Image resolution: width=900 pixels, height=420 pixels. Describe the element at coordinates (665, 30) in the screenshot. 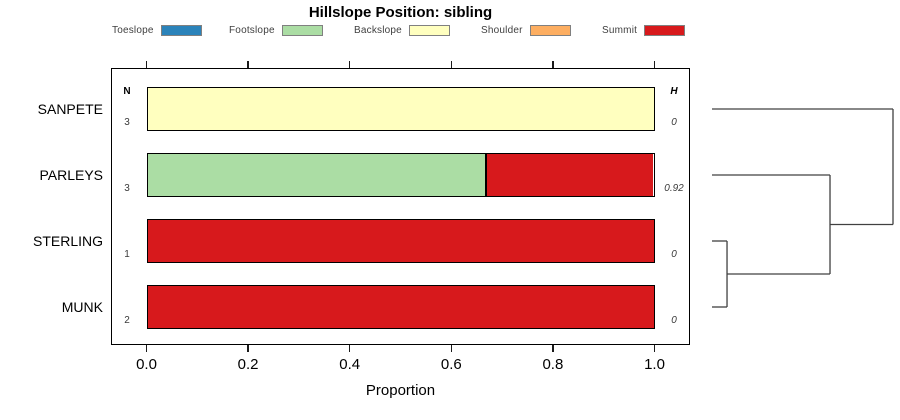

I see `legend-swatch-summit` at that location.